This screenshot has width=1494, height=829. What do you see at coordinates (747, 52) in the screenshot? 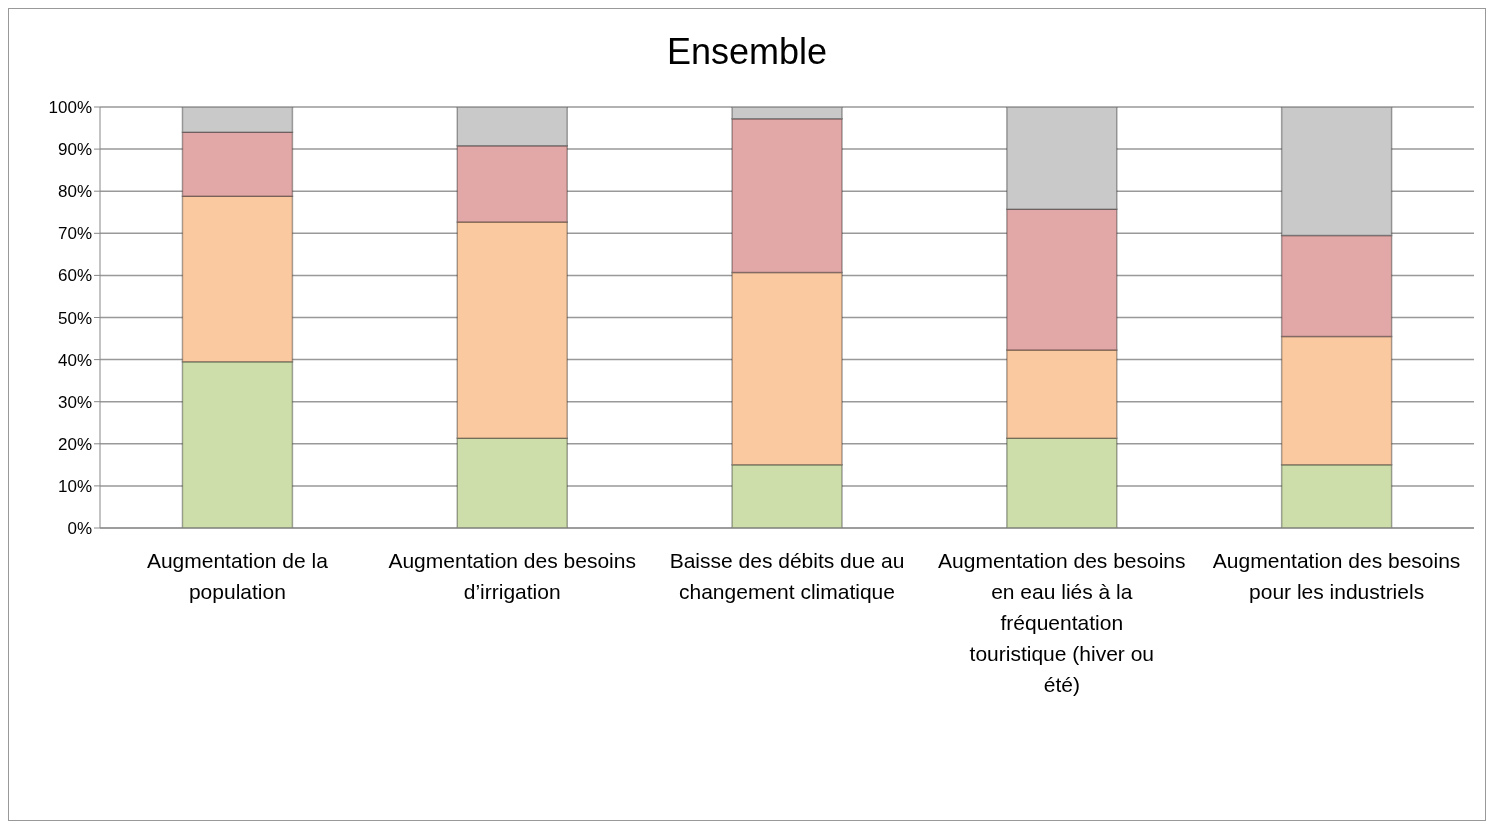
I see `chart-title: Ensemble` at bounding box center [747, 52].